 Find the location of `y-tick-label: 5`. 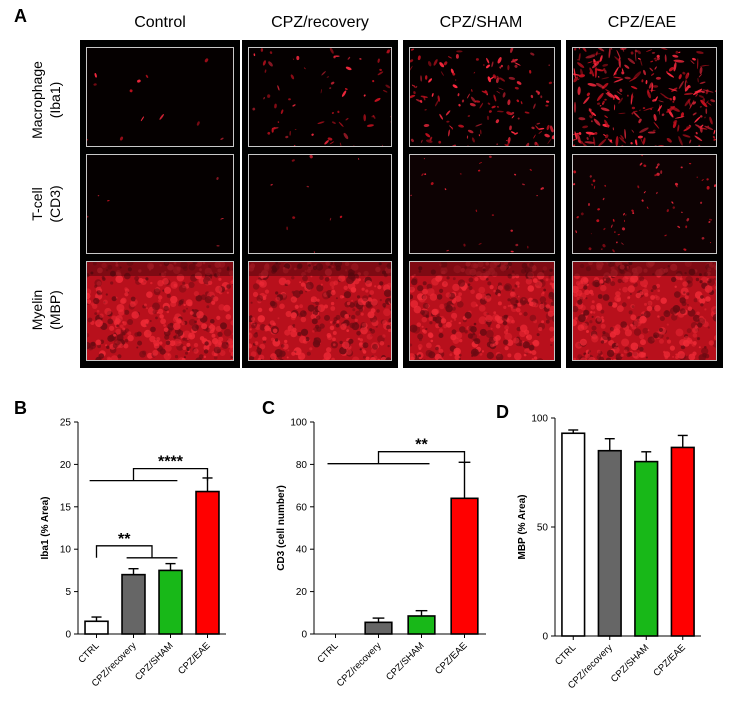

y-tick-label: 5 is located at coordinates (68, 592).